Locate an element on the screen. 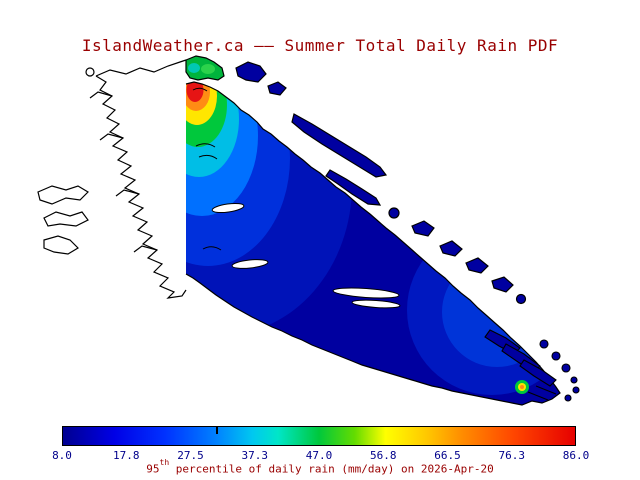  gulf-islands-cluster is located at coordinates (532, 365).